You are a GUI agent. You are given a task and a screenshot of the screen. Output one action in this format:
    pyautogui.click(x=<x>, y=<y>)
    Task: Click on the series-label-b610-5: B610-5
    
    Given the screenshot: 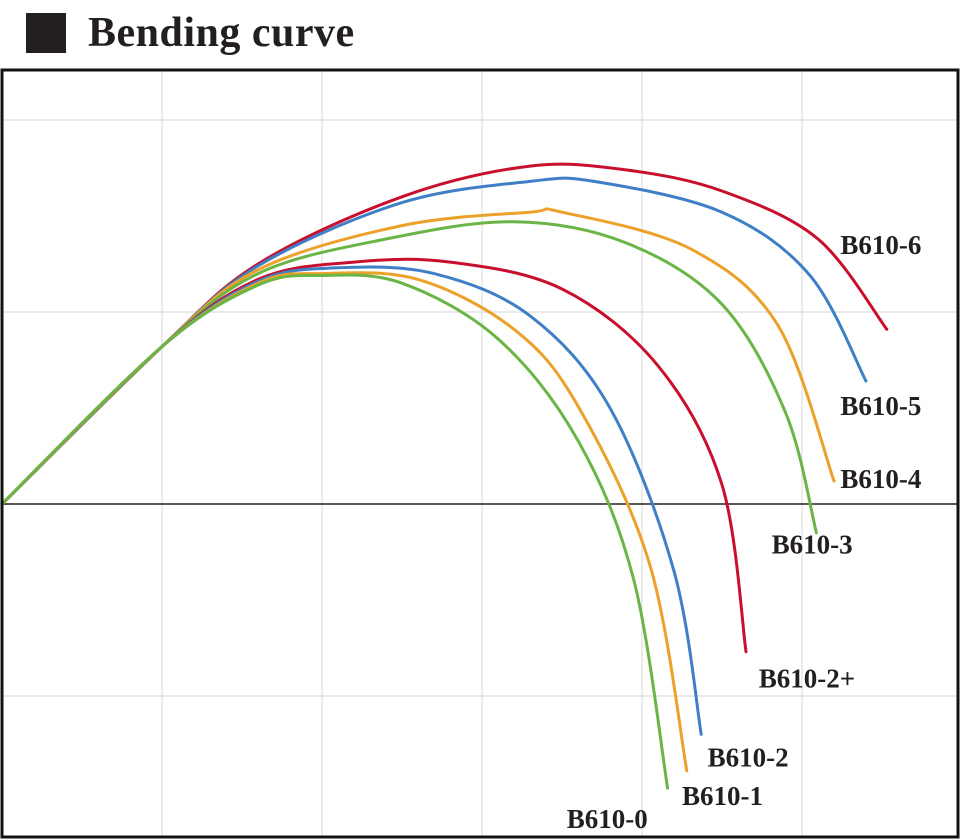 What is the action you would take?
    pyautogui.click(x=880, y=406)
    